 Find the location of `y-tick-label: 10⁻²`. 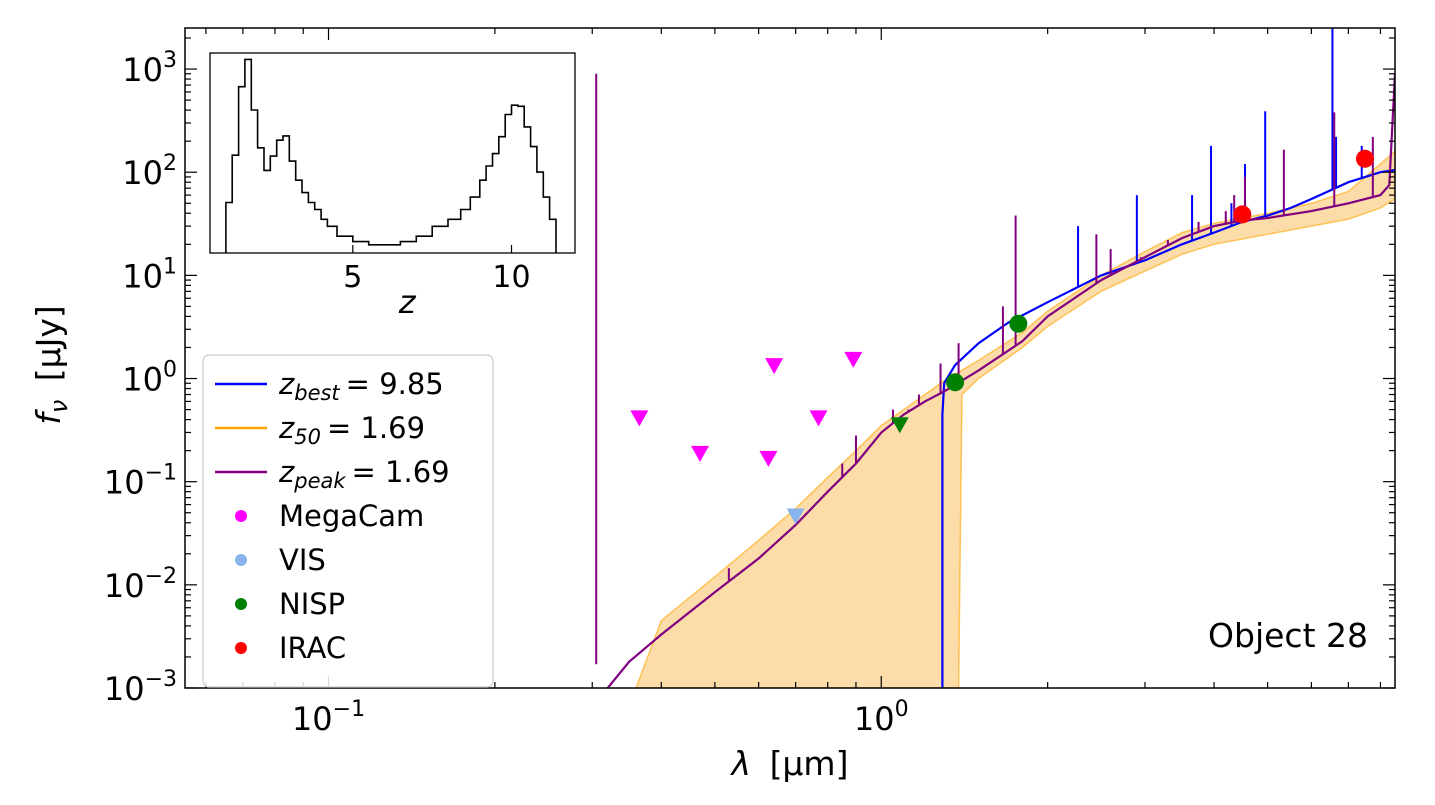

y-tick-label: 10⁻² is located at coordinates (140, 584).